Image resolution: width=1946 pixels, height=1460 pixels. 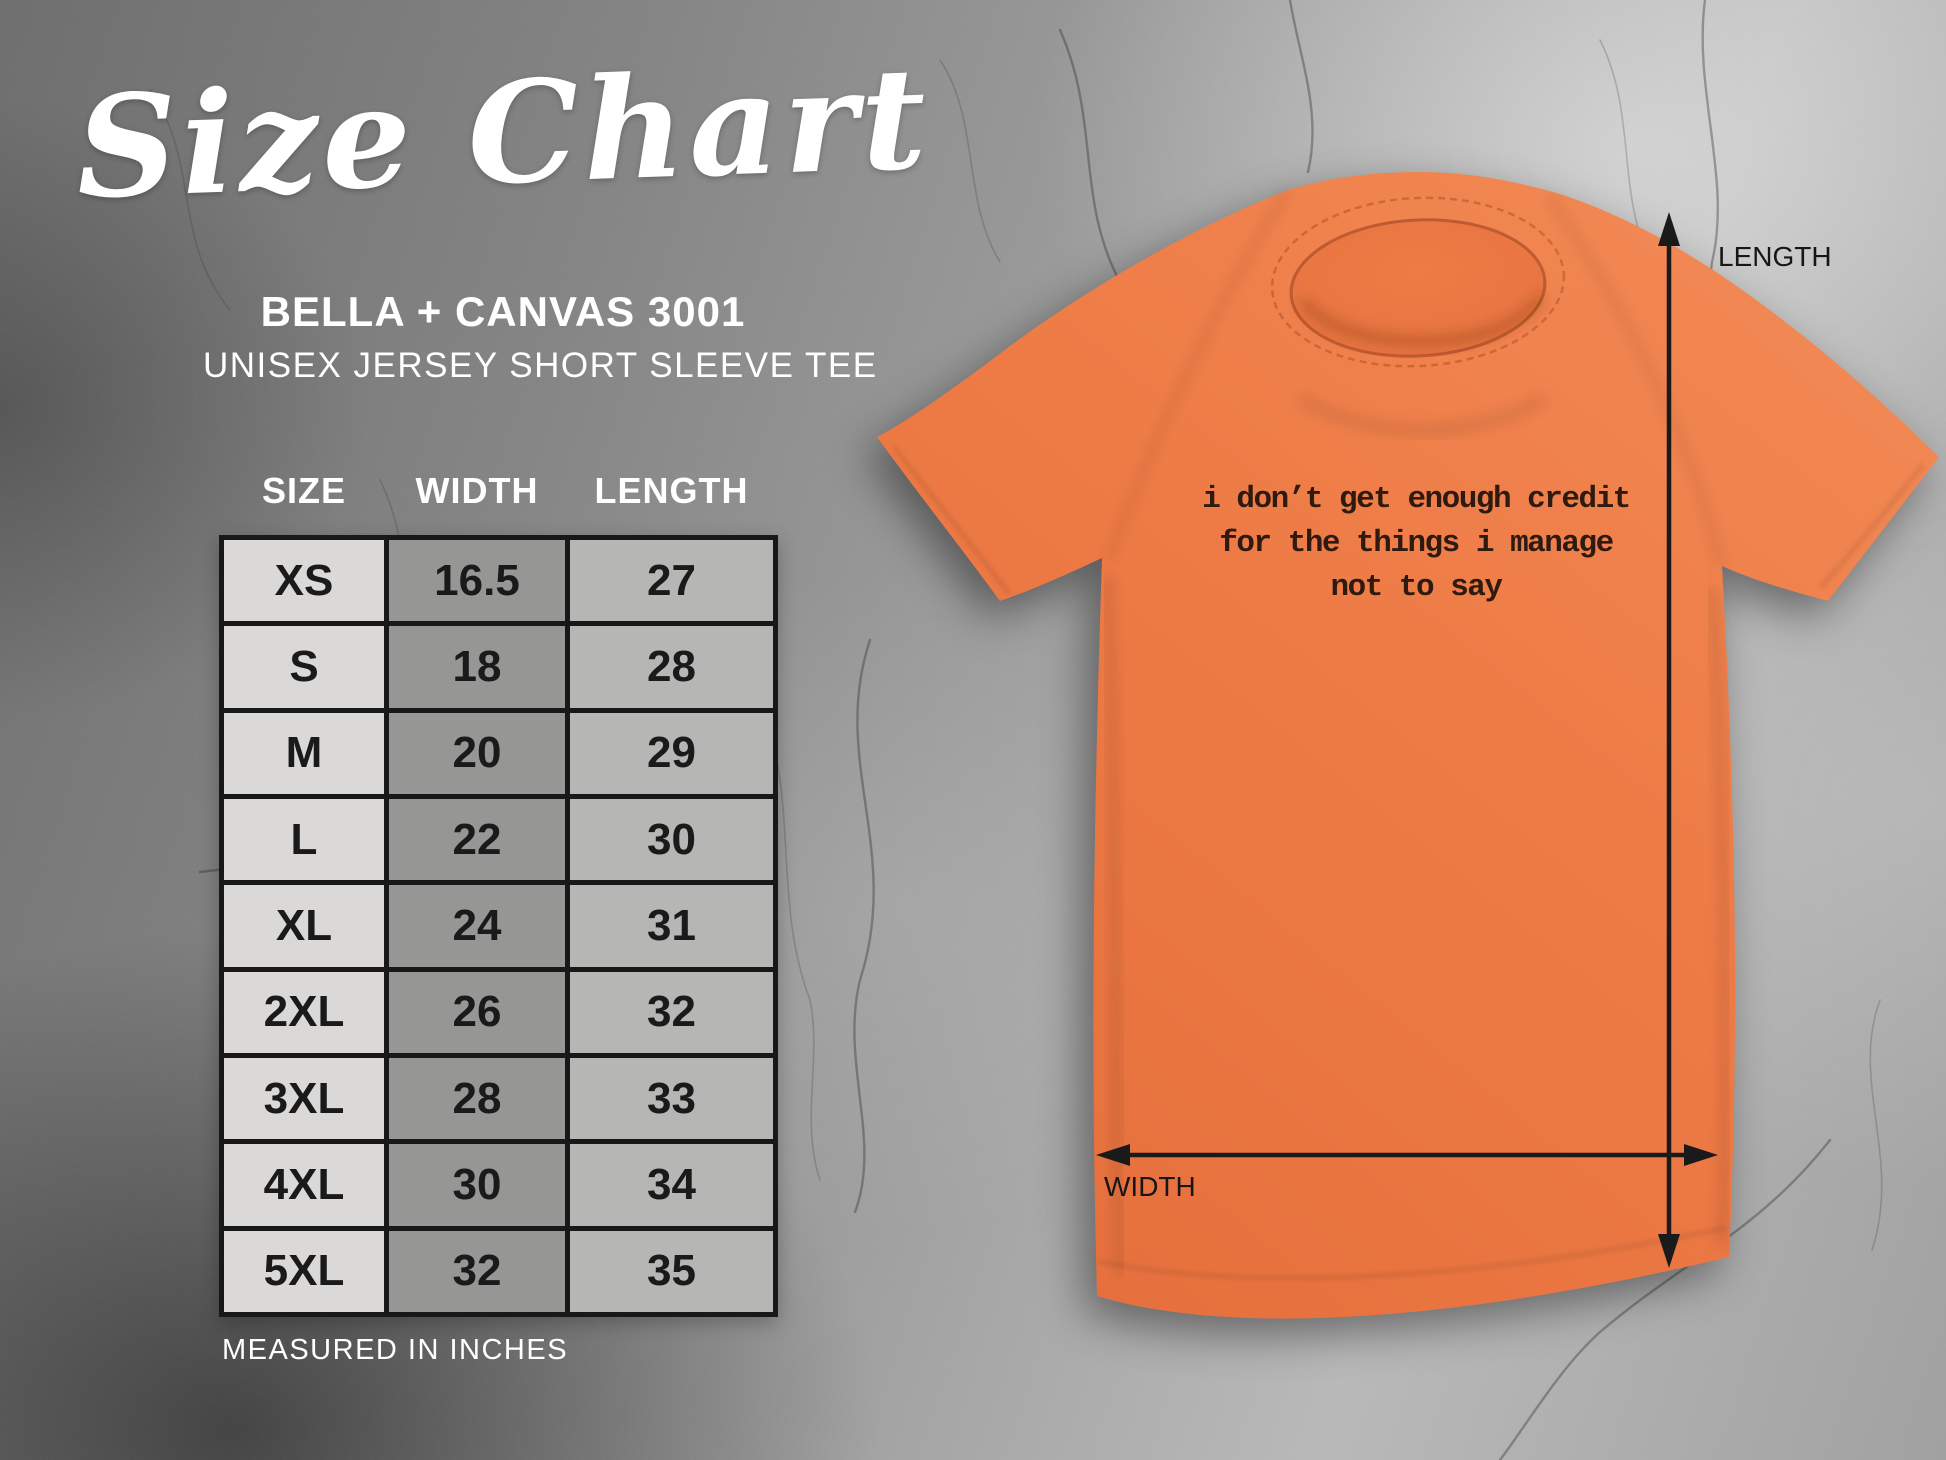 I want to click on table-cell-length: 28, so click(x=671, y=667).